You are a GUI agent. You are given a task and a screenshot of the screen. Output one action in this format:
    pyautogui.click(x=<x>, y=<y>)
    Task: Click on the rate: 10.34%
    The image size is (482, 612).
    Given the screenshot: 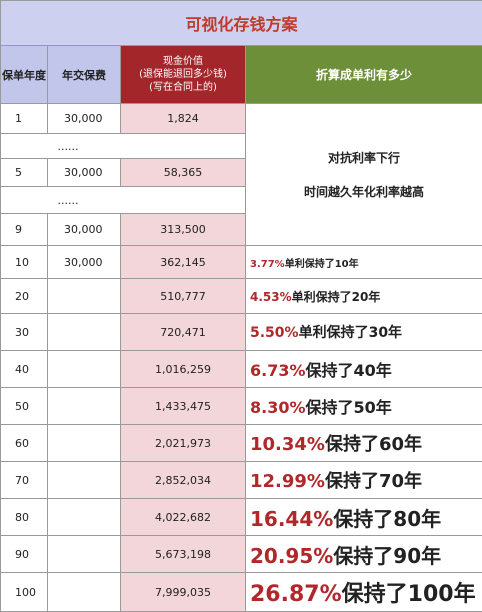 What is the action you would take?
    pyautogui.click(x=287, y=444)
    